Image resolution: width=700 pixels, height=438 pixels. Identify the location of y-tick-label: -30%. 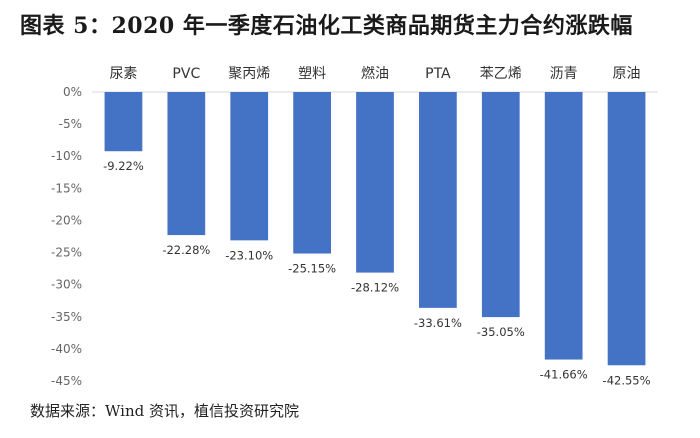
(66, 285).